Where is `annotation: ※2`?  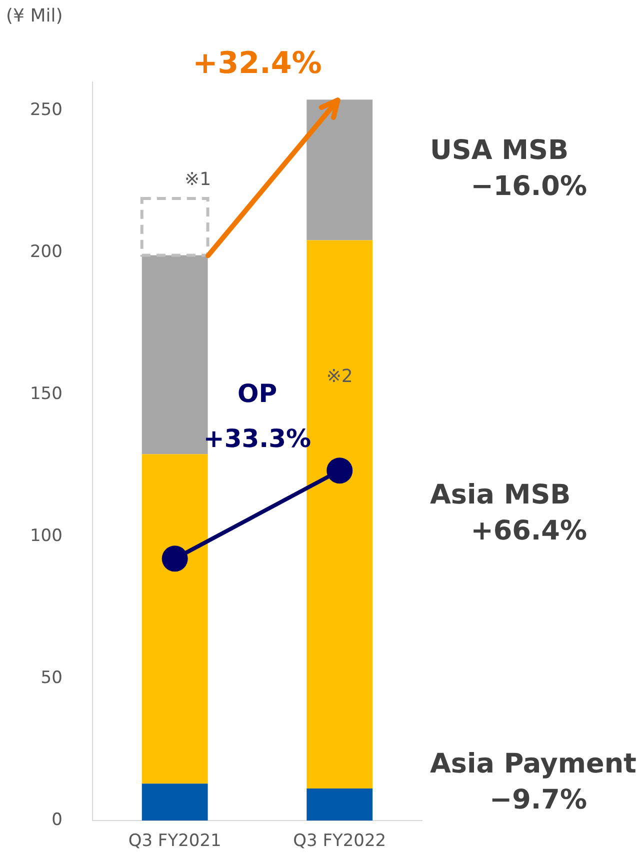
annotation: ※2 is located at coordinates (339, 377).